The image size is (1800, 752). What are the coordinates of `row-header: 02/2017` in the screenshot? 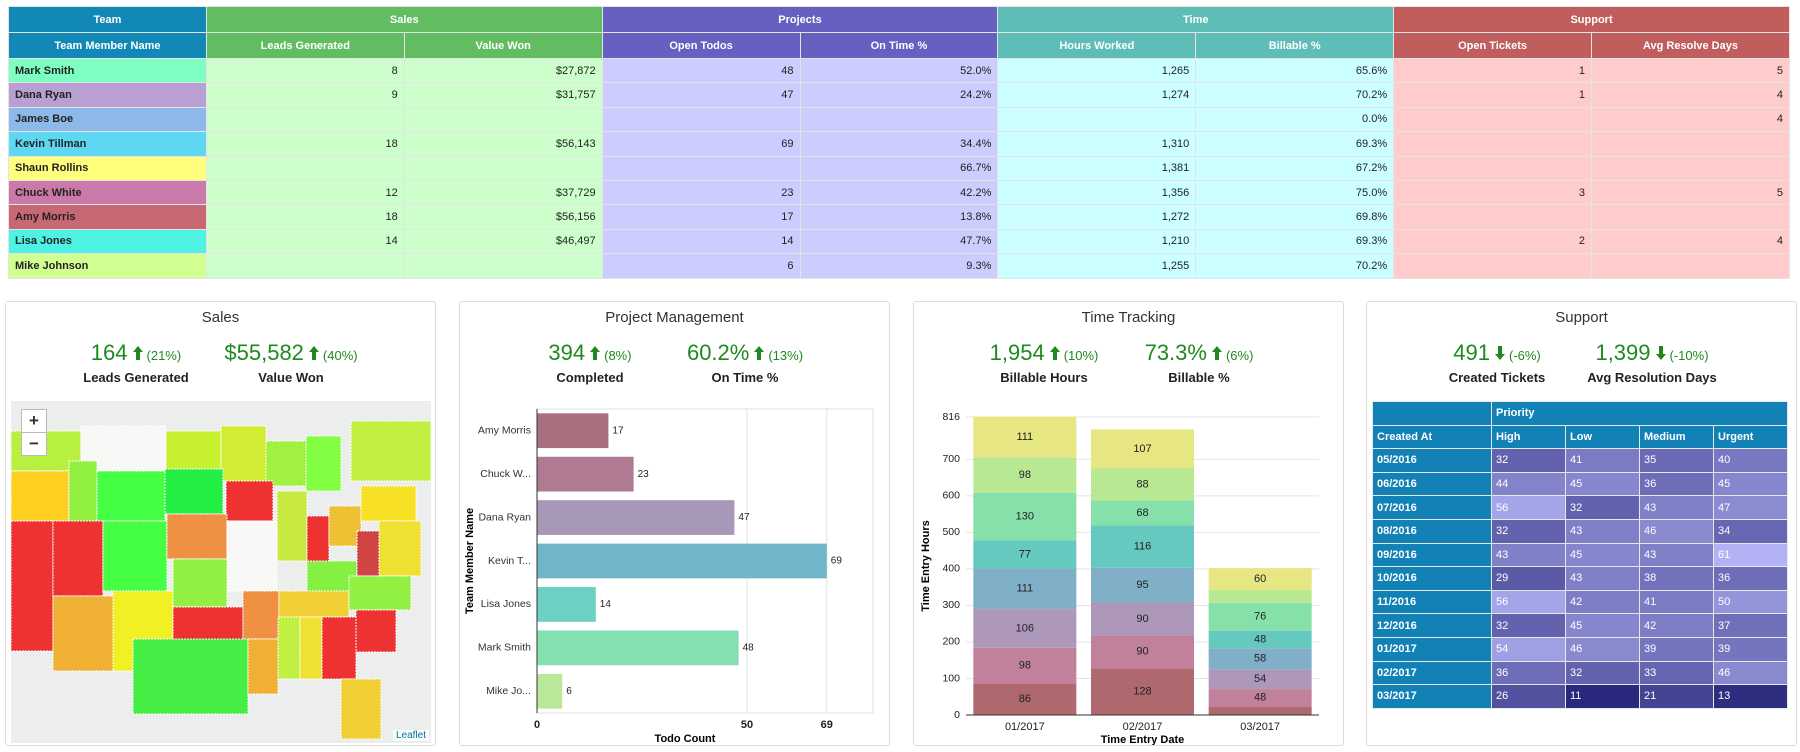 It's located at (1432, 673).